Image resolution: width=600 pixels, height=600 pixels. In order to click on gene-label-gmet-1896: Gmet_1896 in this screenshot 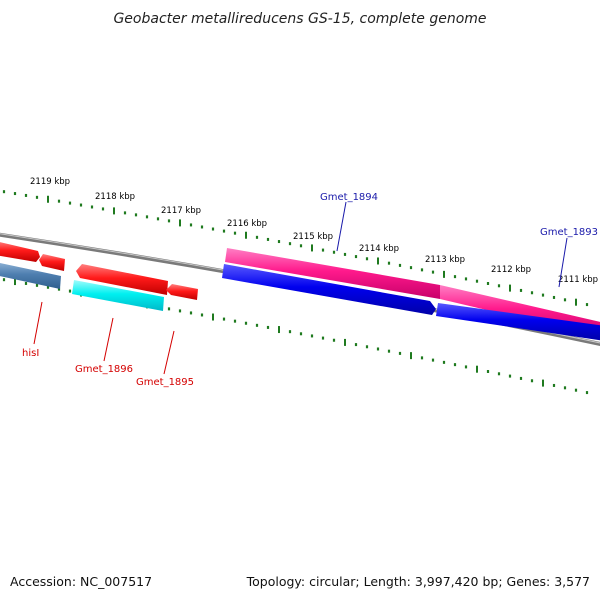, I will do `click(104, 369)`.